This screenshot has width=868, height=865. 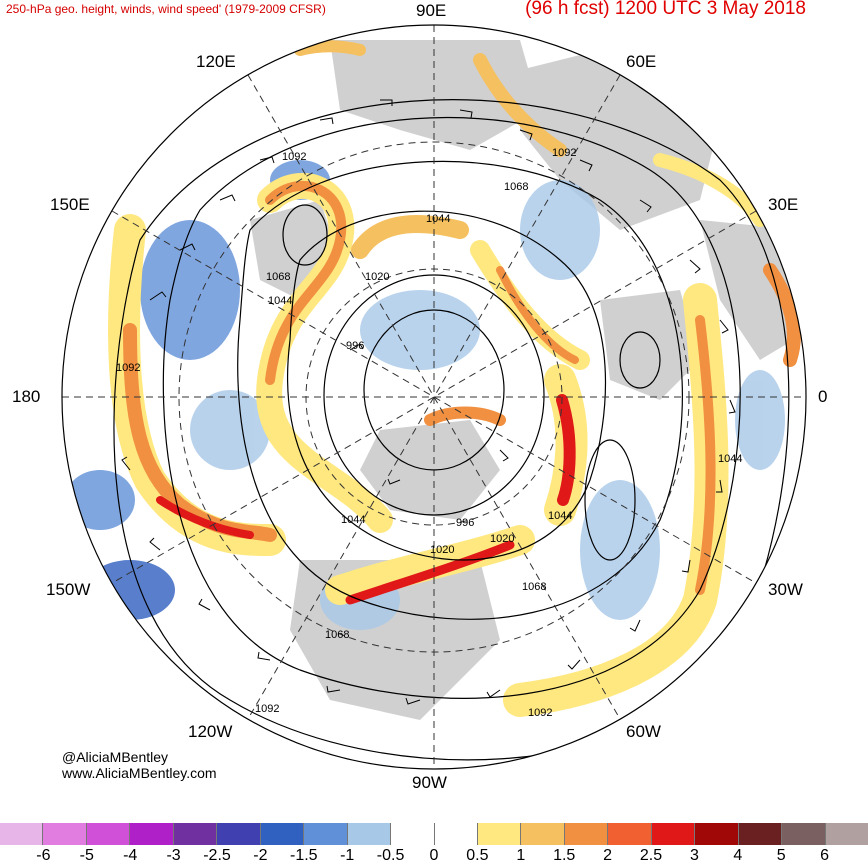 I want to click on lon-label-120w: 120W, so click(x=210, y=731).